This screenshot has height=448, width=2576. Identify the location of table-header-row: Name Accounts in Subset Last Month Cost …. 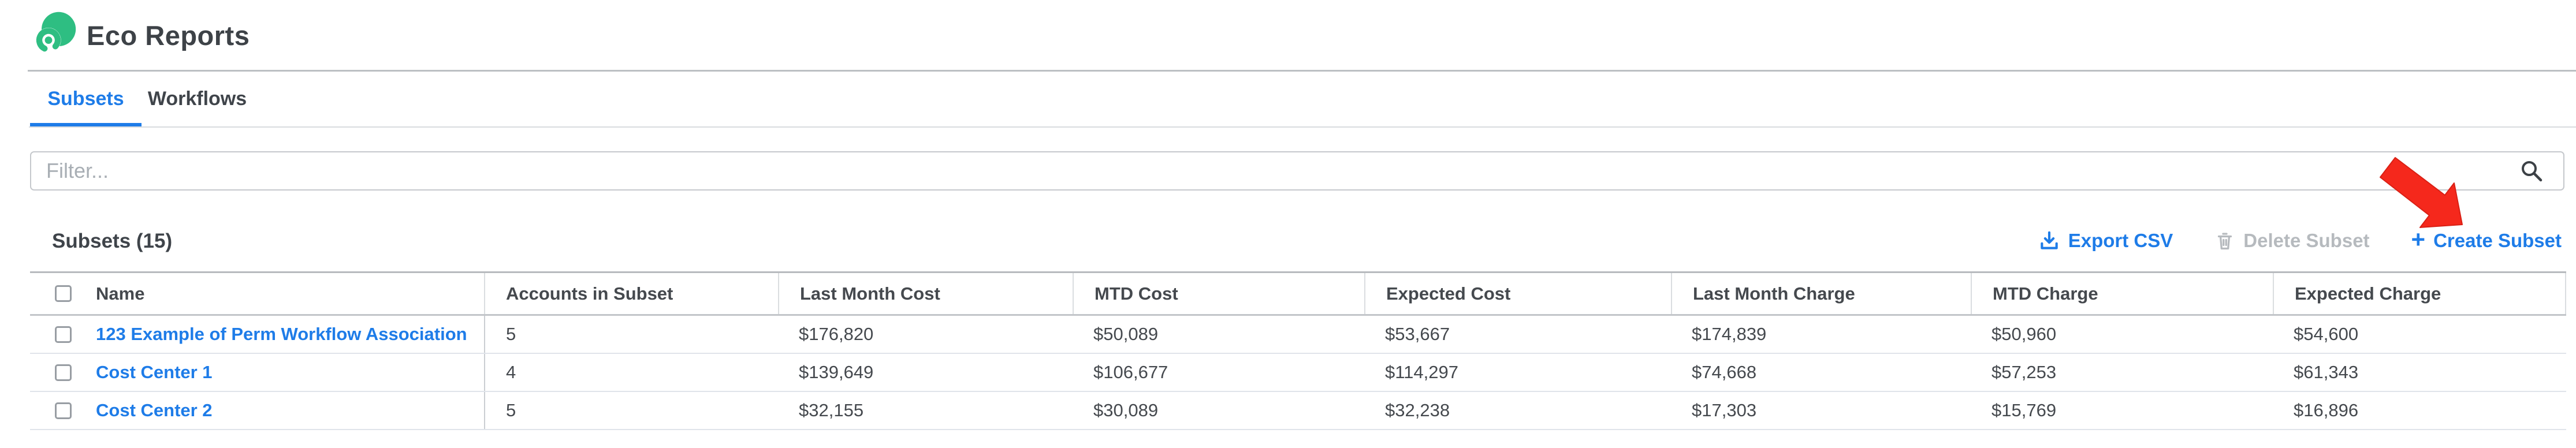
(1298, 293).